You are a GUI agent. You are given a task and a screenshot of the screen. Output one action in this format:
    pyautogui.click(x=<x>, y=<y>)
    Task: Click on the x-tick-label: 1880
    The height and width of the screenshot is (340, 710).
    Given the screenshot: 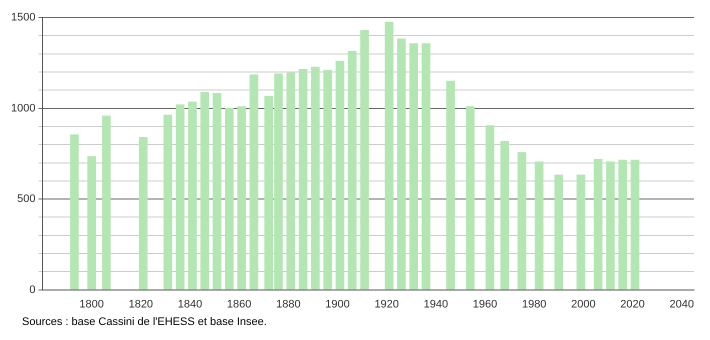 What is the action you would take?
    pyautogui.click(x=288, y=304)
    